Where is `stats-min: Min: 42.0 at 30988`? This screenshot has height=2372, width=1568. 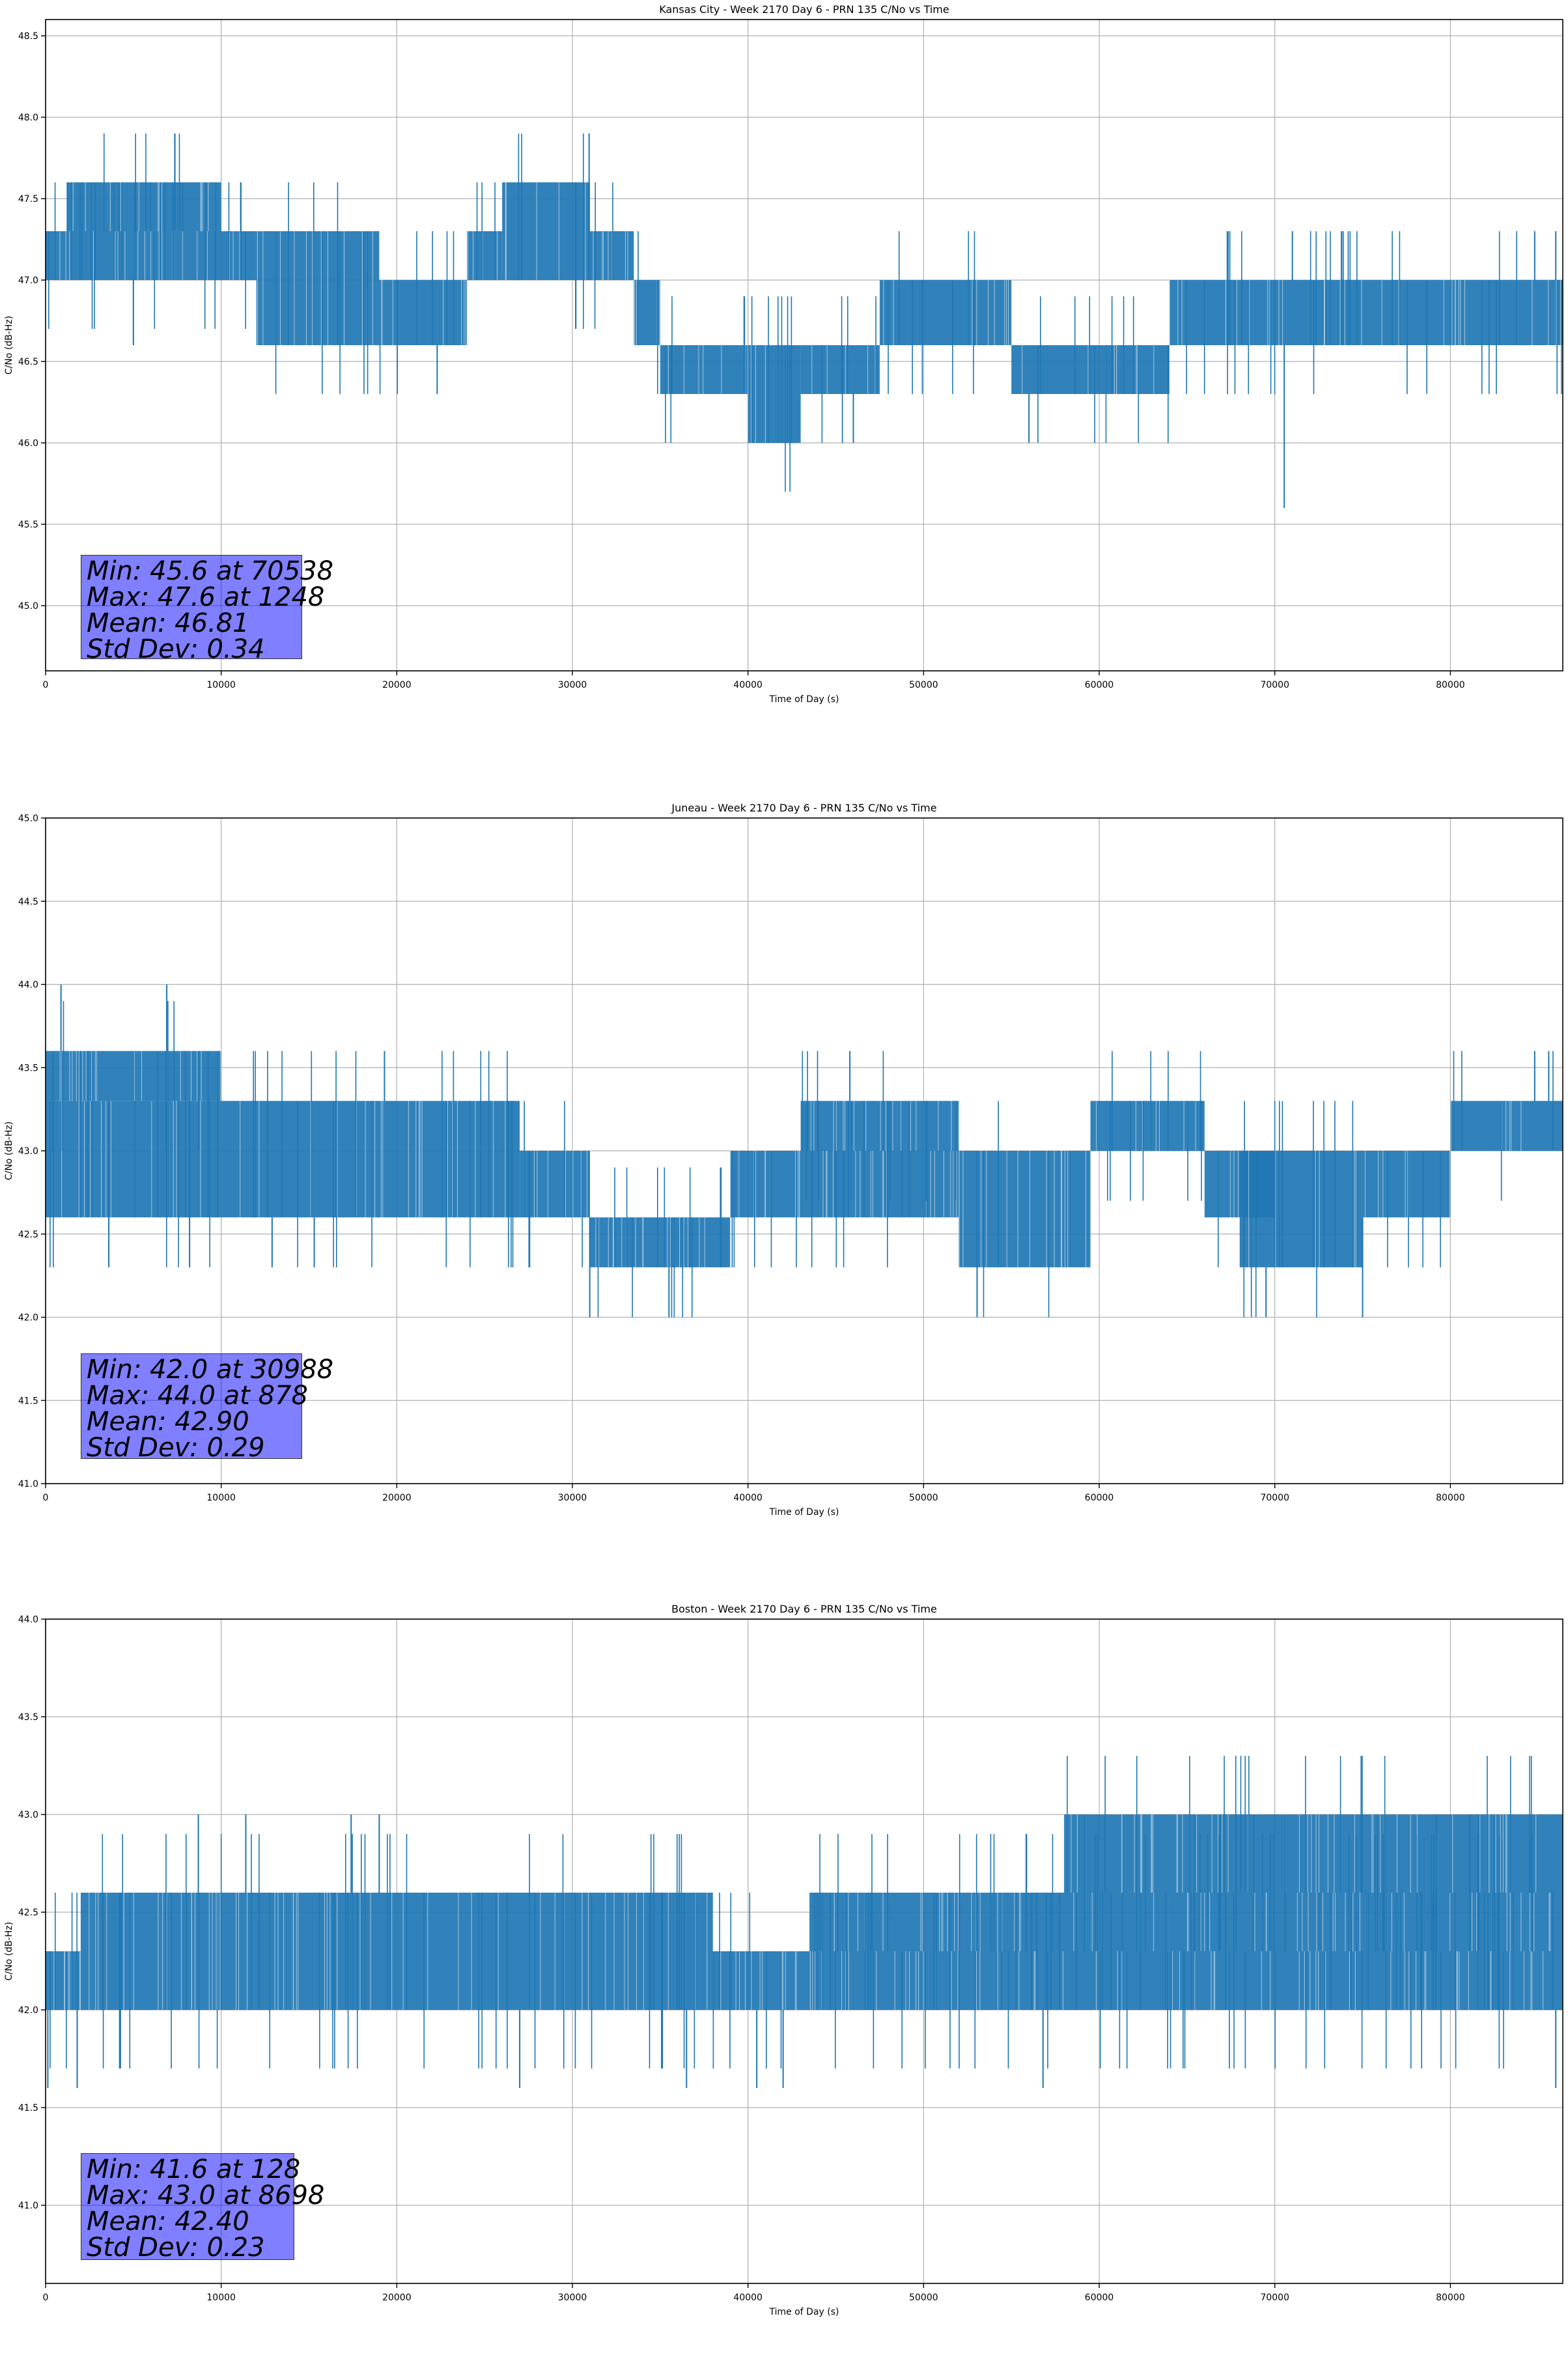 stats-min: Min: 42.0 at 30988 is located at coordinates (211, 1370).